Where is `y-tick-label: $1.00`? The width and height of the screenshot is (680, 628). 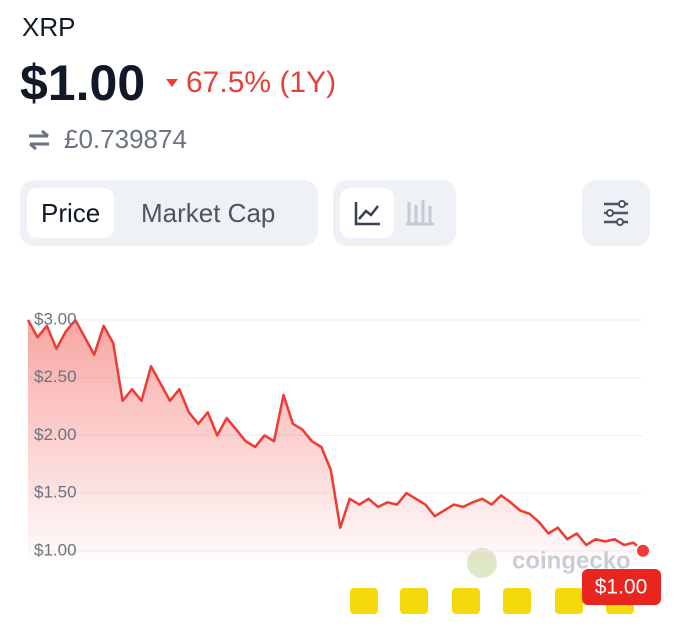
y-tick-label: $1.00 is located at coordinates (55, 549).